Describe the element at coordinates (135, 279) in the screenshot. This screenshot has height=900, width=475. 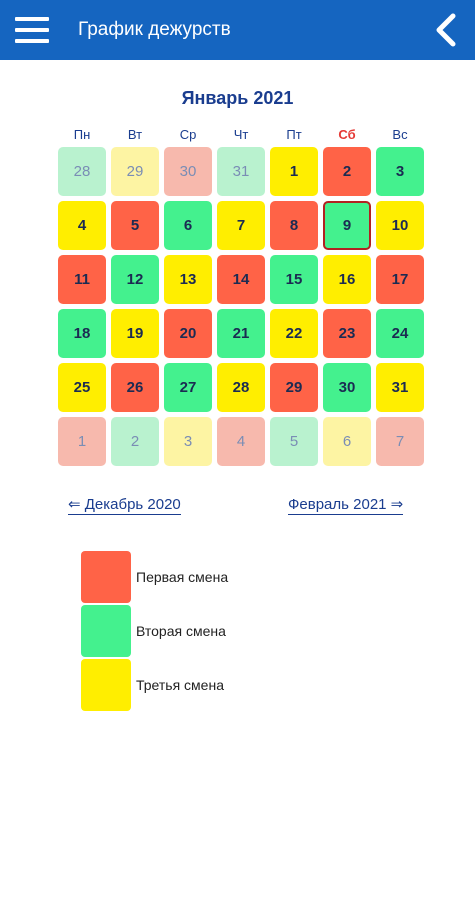
I see `day-cell: 12` at that location.